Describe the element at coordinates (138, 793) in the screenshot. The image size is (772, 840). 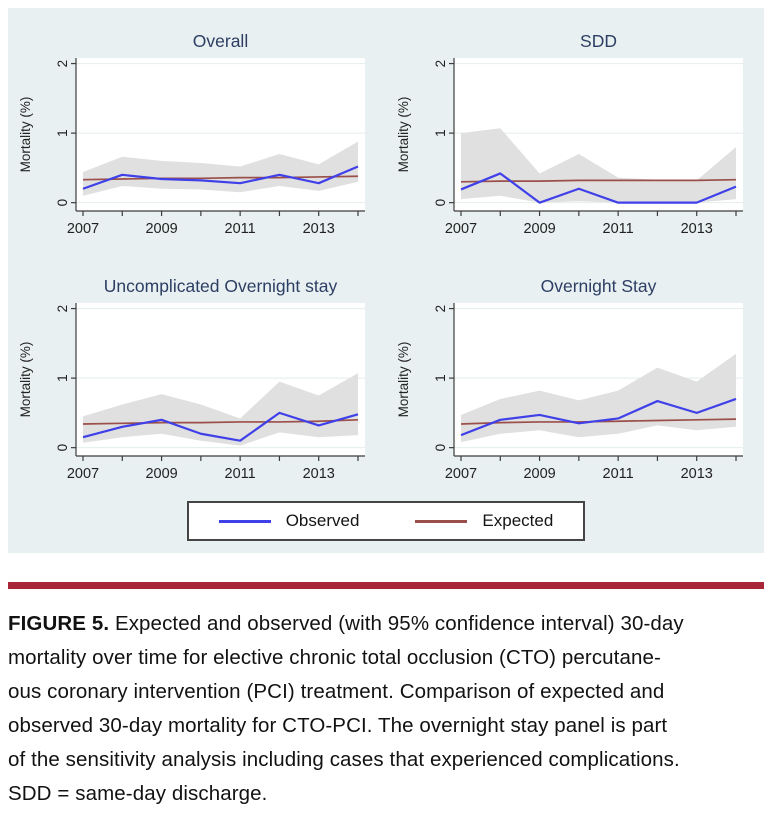
I see `caption-line: SDD = same-day discharge.` at that location.